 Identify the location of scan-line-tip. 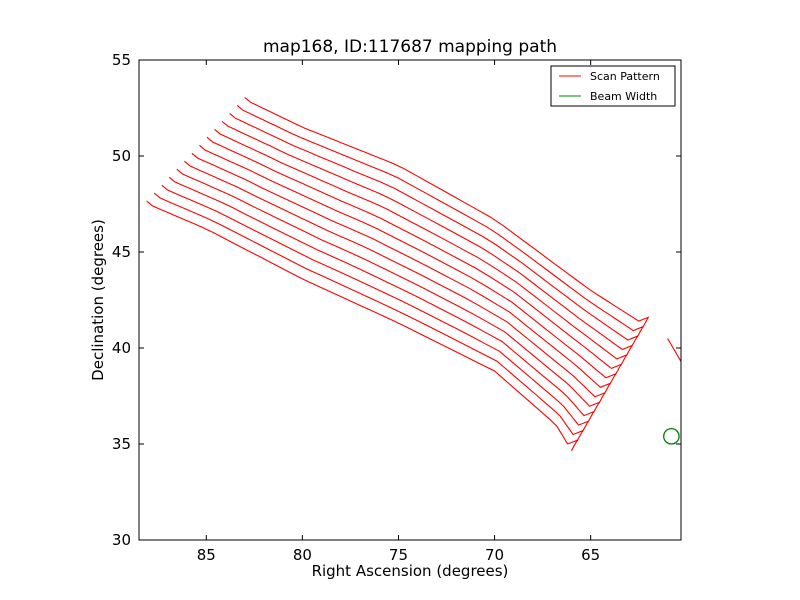
(674, 350).